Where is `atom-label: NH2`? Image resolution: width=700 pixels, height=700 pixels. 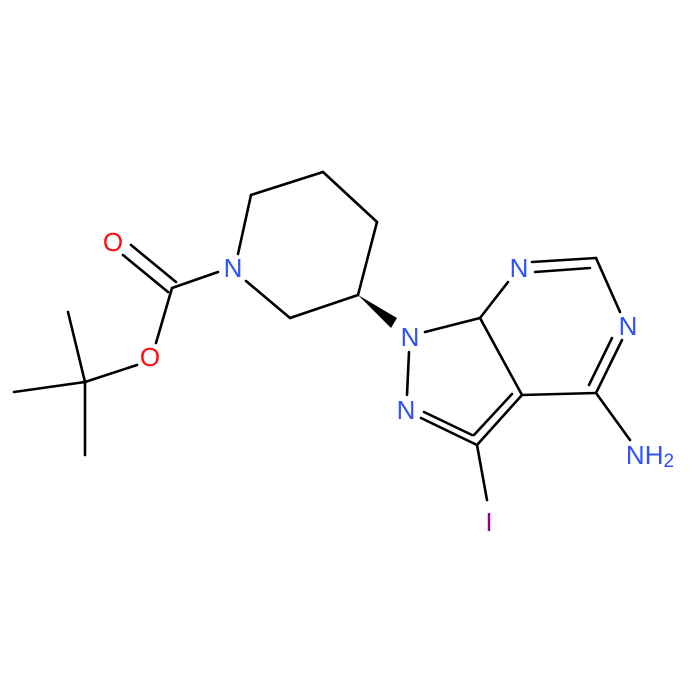
atom-label: NH2 is located at coordinates (650, 456).